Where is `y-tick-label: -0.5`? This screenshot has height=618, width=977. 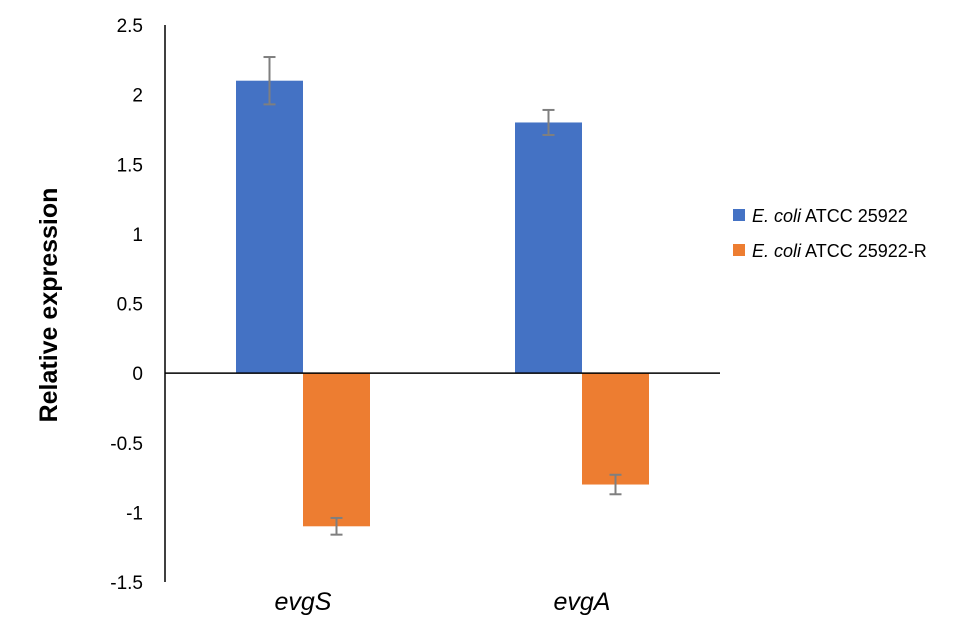 y-tick-label: -0.5 is located at coordinates (126, 444).